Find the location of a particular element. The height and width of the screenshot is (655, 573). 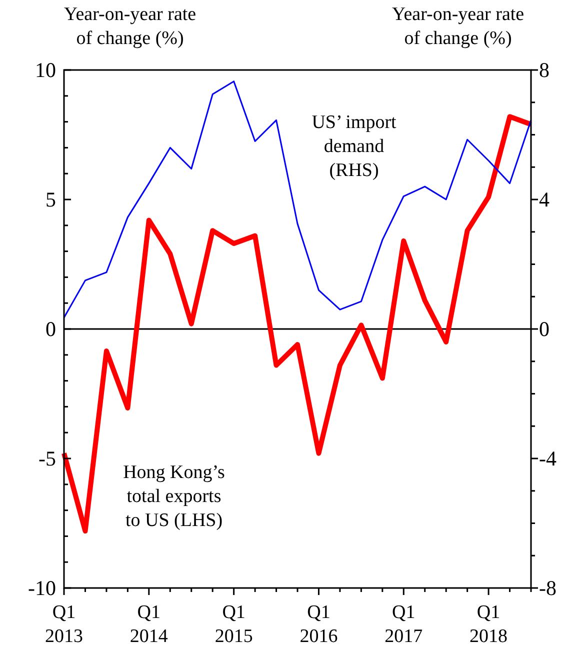

x-tick-label: Q1 2018 is located at coordinates (489, 624).